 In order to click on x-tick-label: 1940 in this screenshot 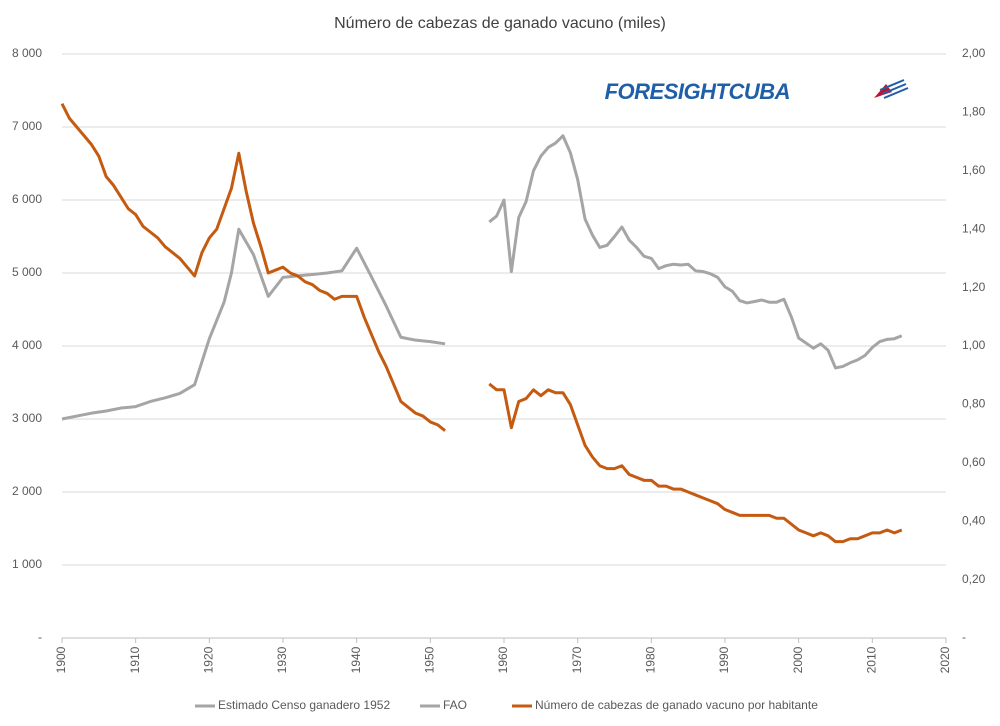, I will do `click(356, 659)`.